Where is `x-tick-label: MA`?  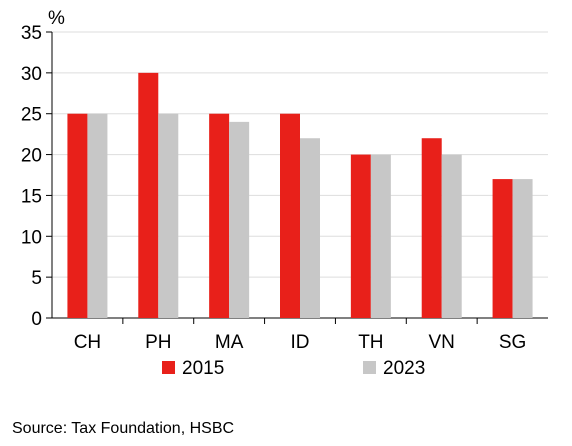 x-tick-label: MA is located at coordinates (229, 342).